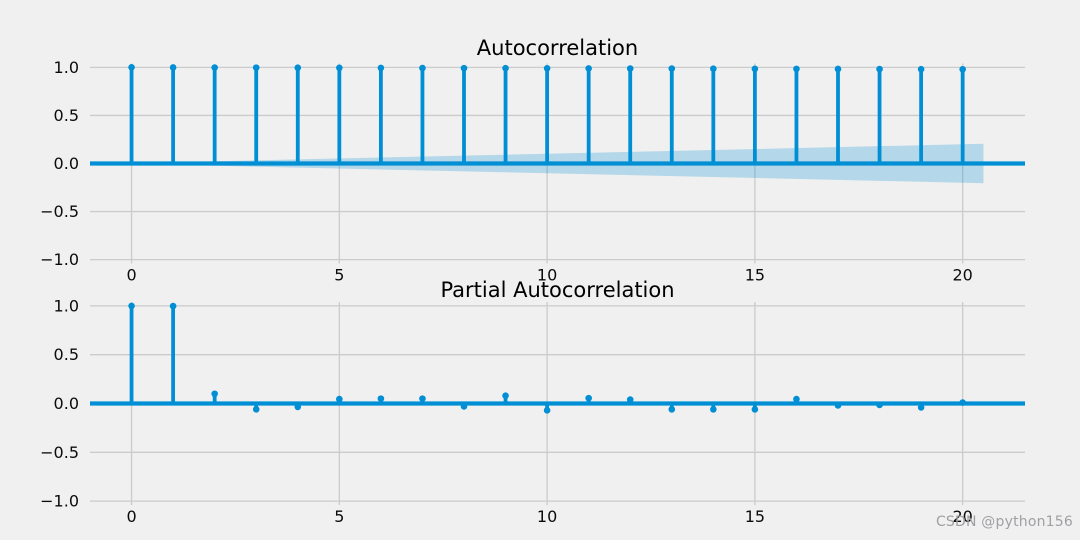 The height and width of the screenshot is (540, 1080). I want to click on pacf-title: Partial Autocorrelation, so click(557, 290).